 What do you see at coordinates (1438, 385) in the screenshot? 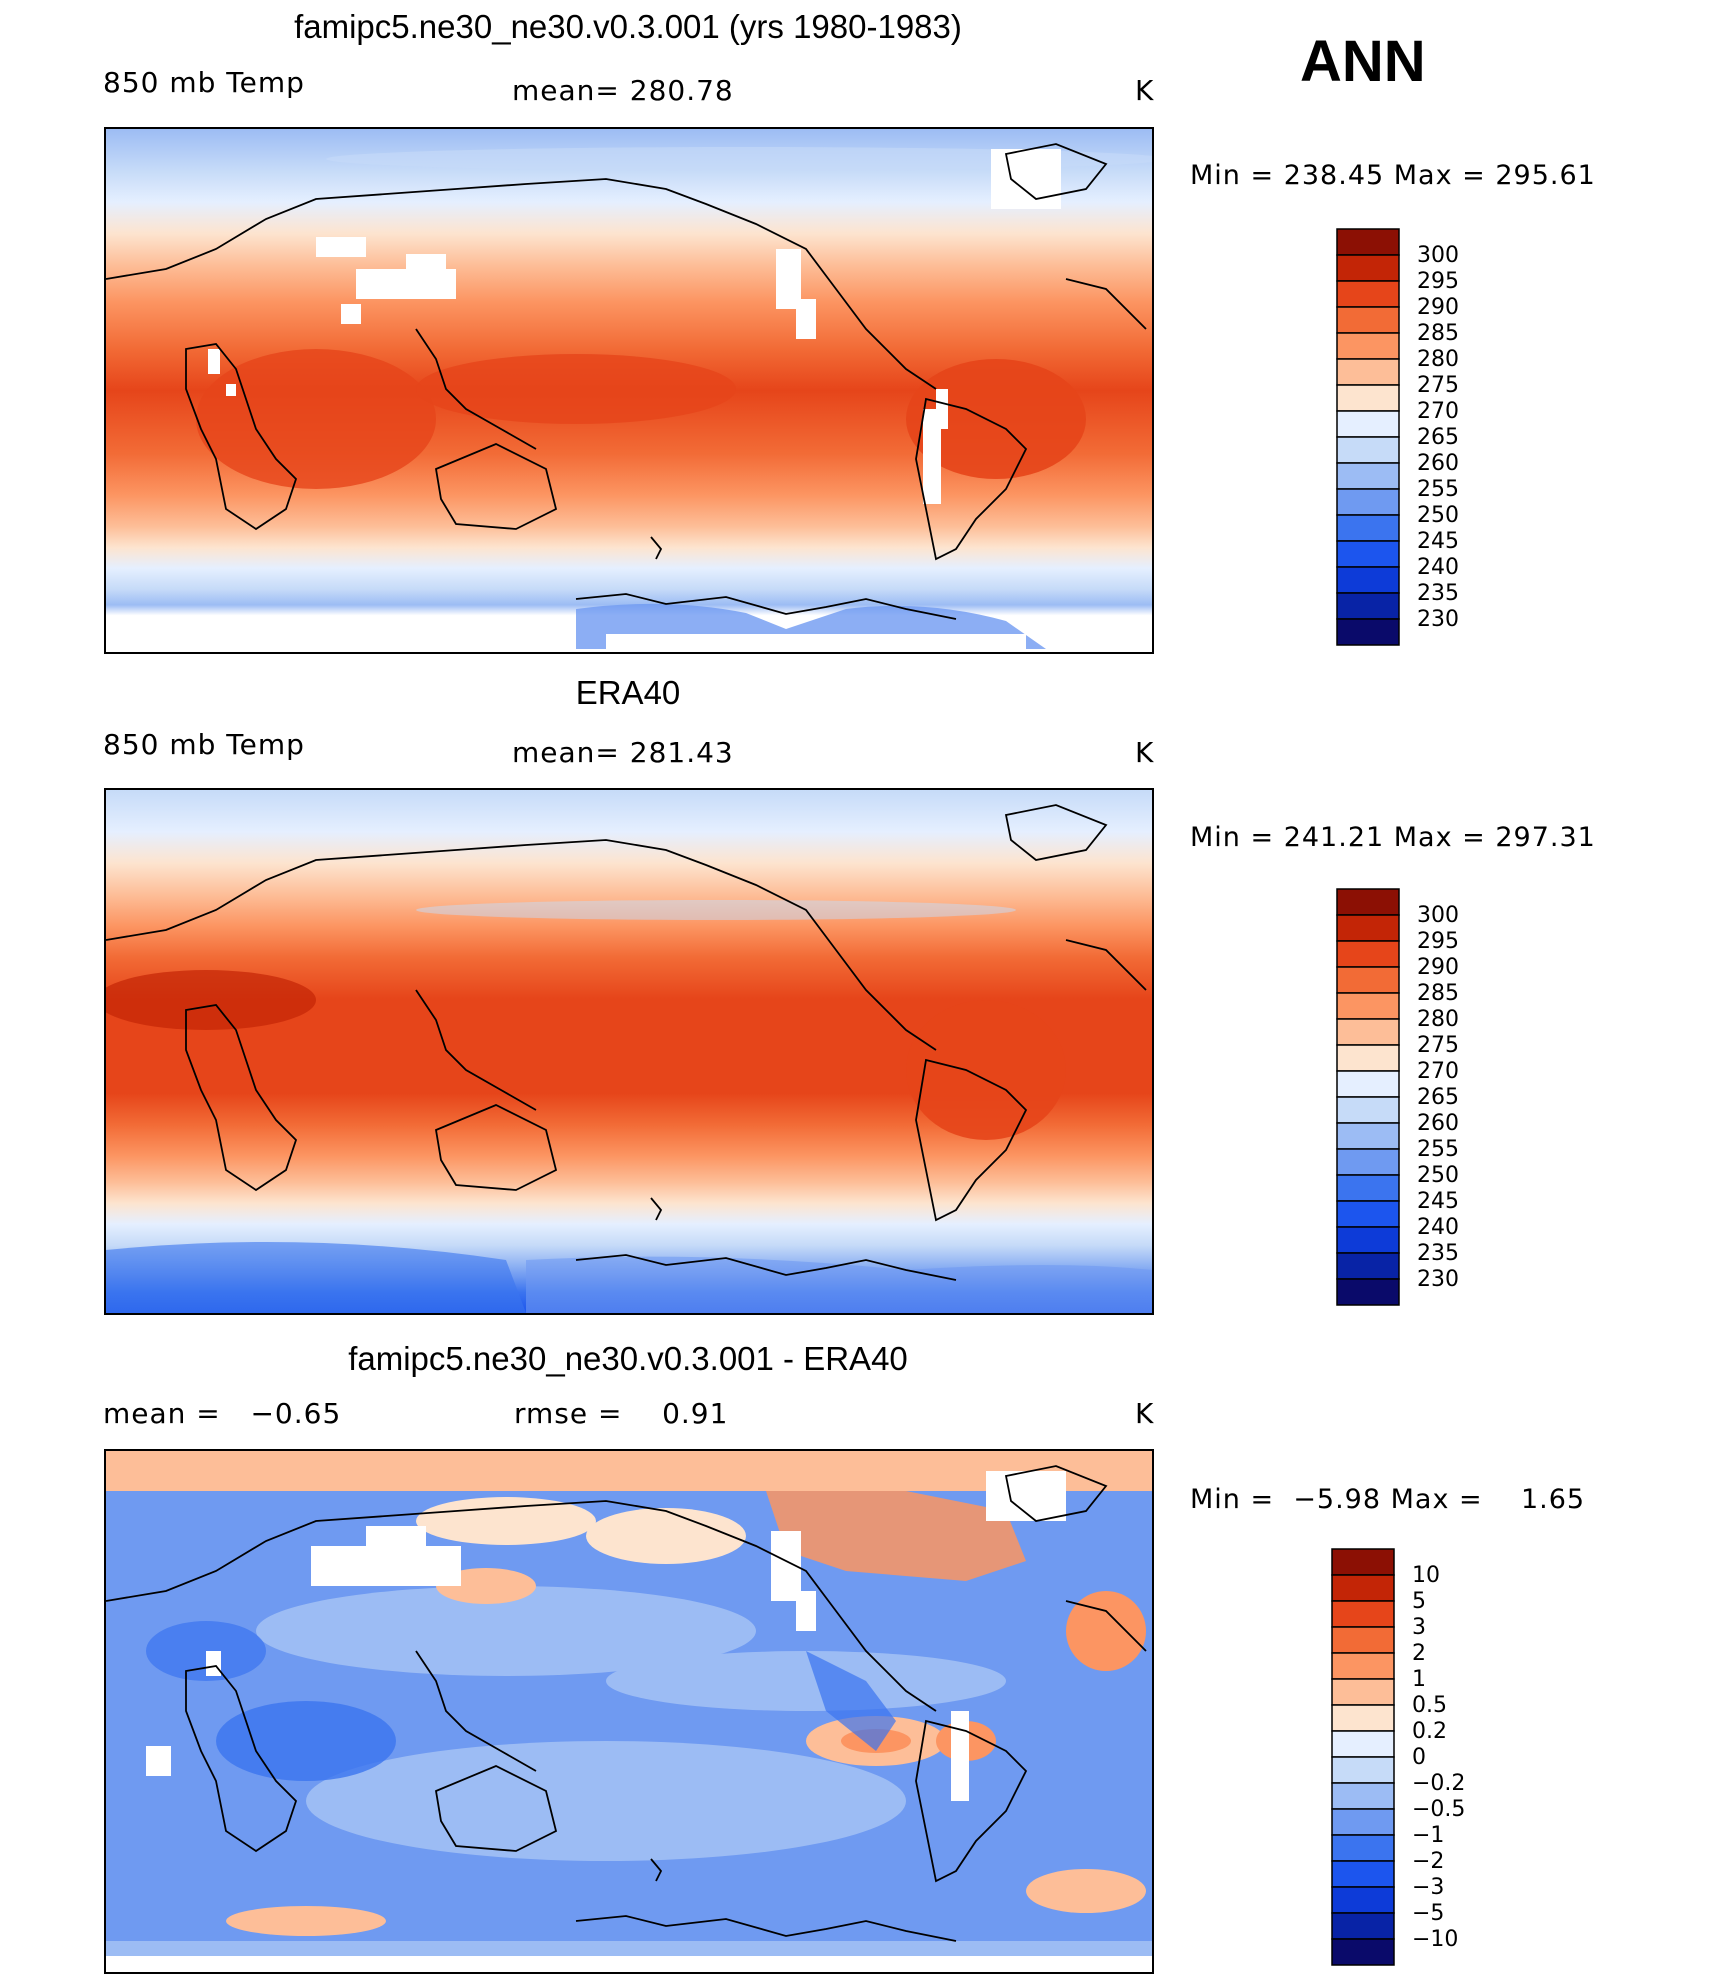
I see `colorbar-tick-label: 275` at bounding box center [1438, 385].